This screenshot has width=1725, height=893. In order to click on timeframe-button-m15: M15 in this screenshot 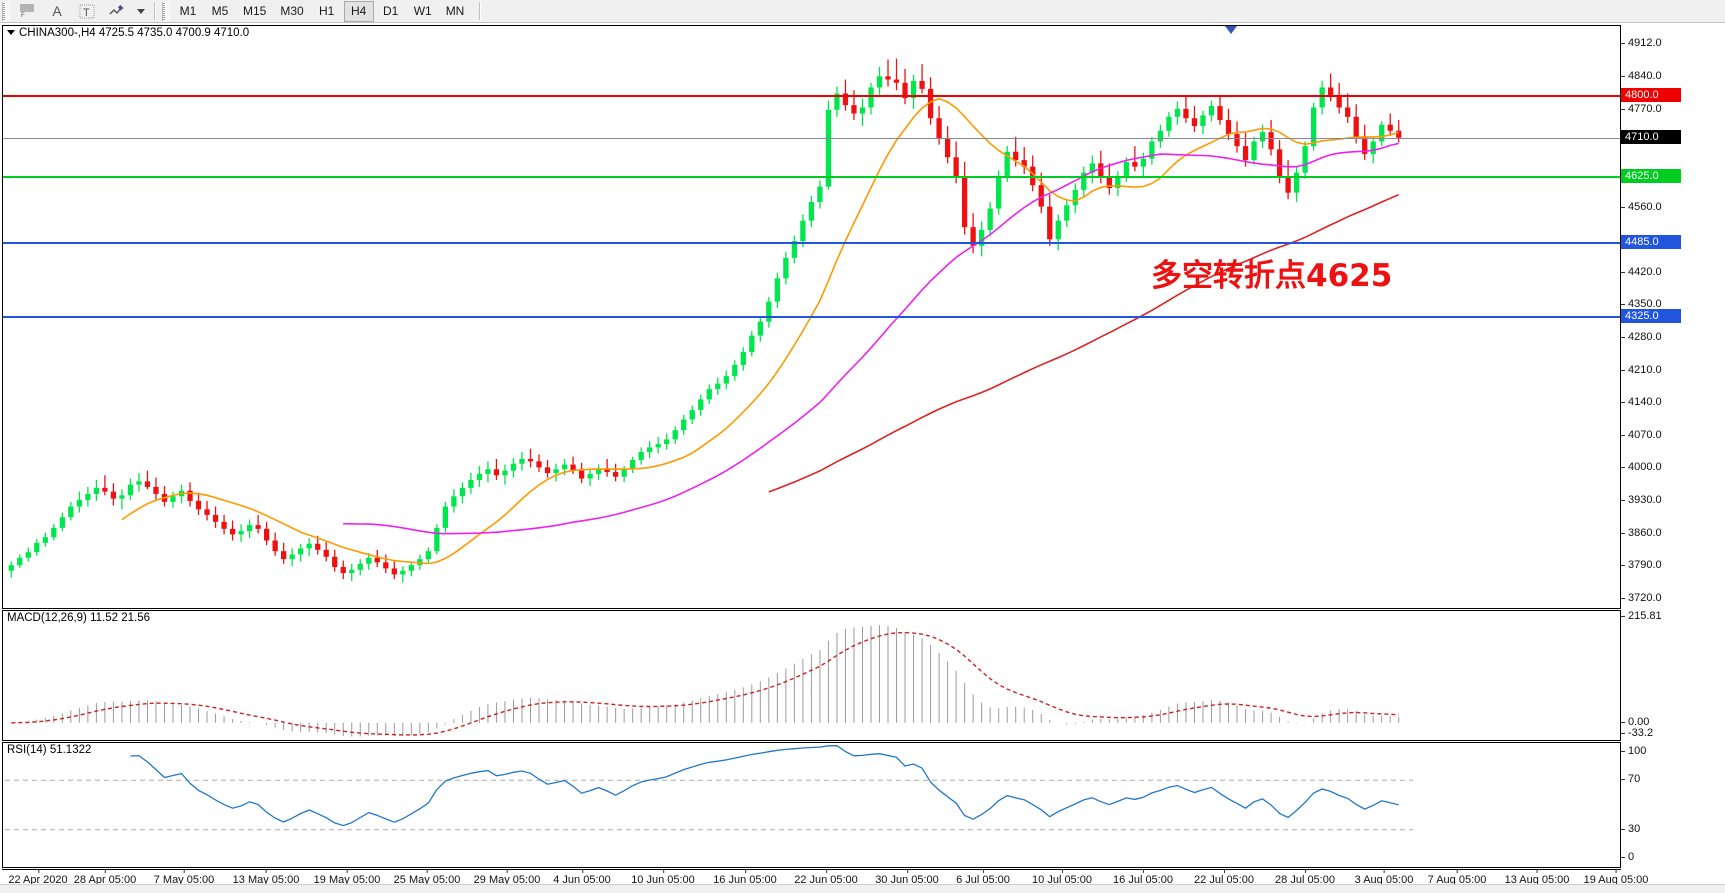, I will do `click(255, 11)`.